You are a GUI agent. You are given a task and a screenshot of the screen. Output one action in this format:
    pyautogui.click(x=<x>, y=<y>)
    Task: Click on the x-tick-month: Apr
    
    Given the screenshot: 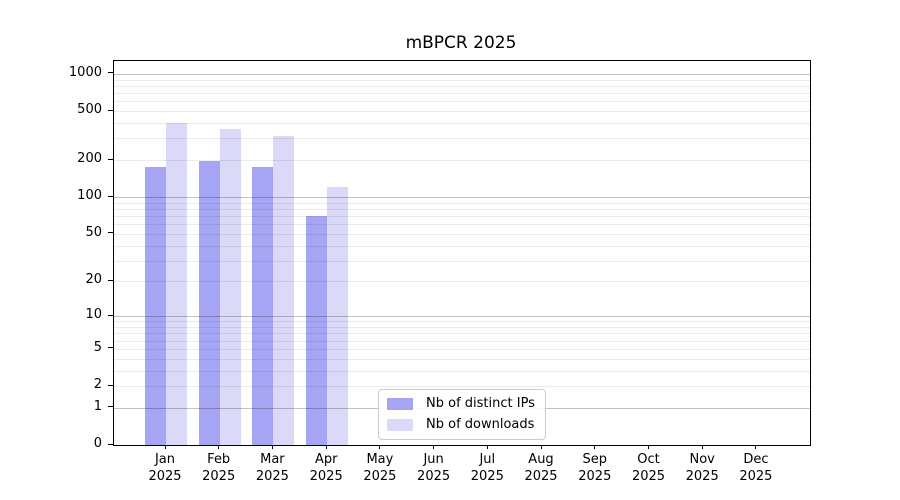 What is the action you would take?
    pyautogui.click(x=326, y=459)
    